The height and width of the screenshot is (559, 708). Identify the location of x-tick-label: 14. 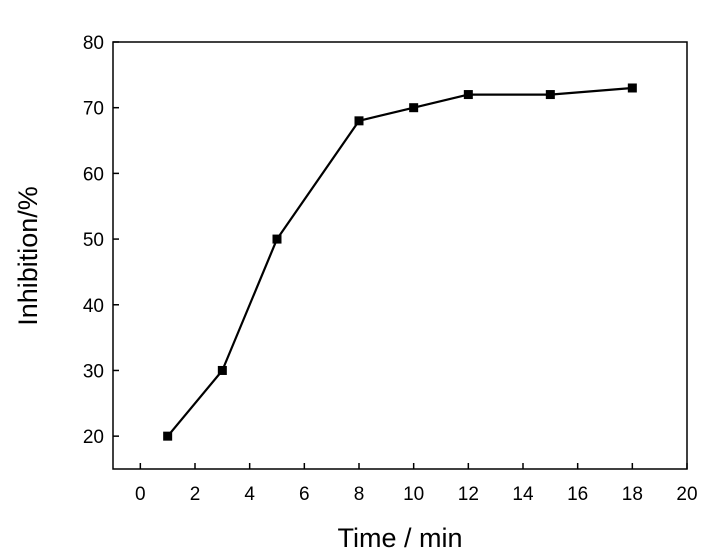
(523, 494).